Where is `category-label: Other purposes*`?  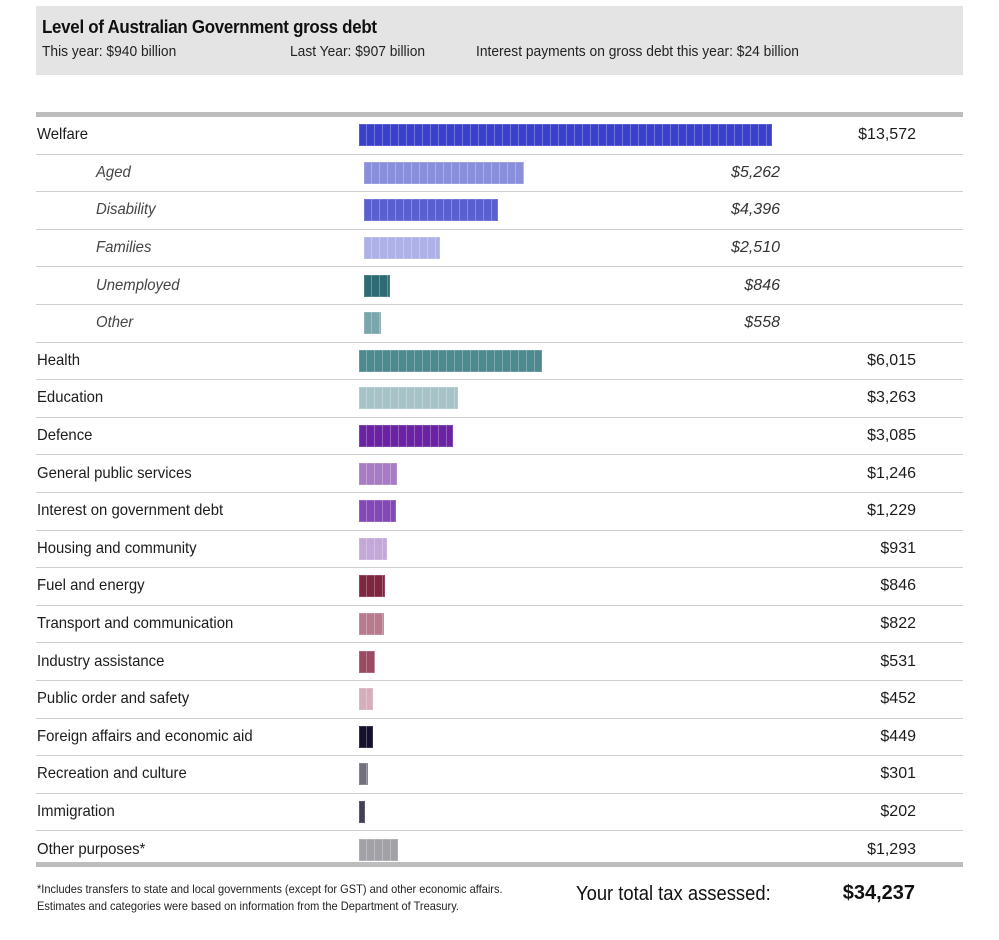
category-label: Other purposes* is located at coordinates (91, 850).